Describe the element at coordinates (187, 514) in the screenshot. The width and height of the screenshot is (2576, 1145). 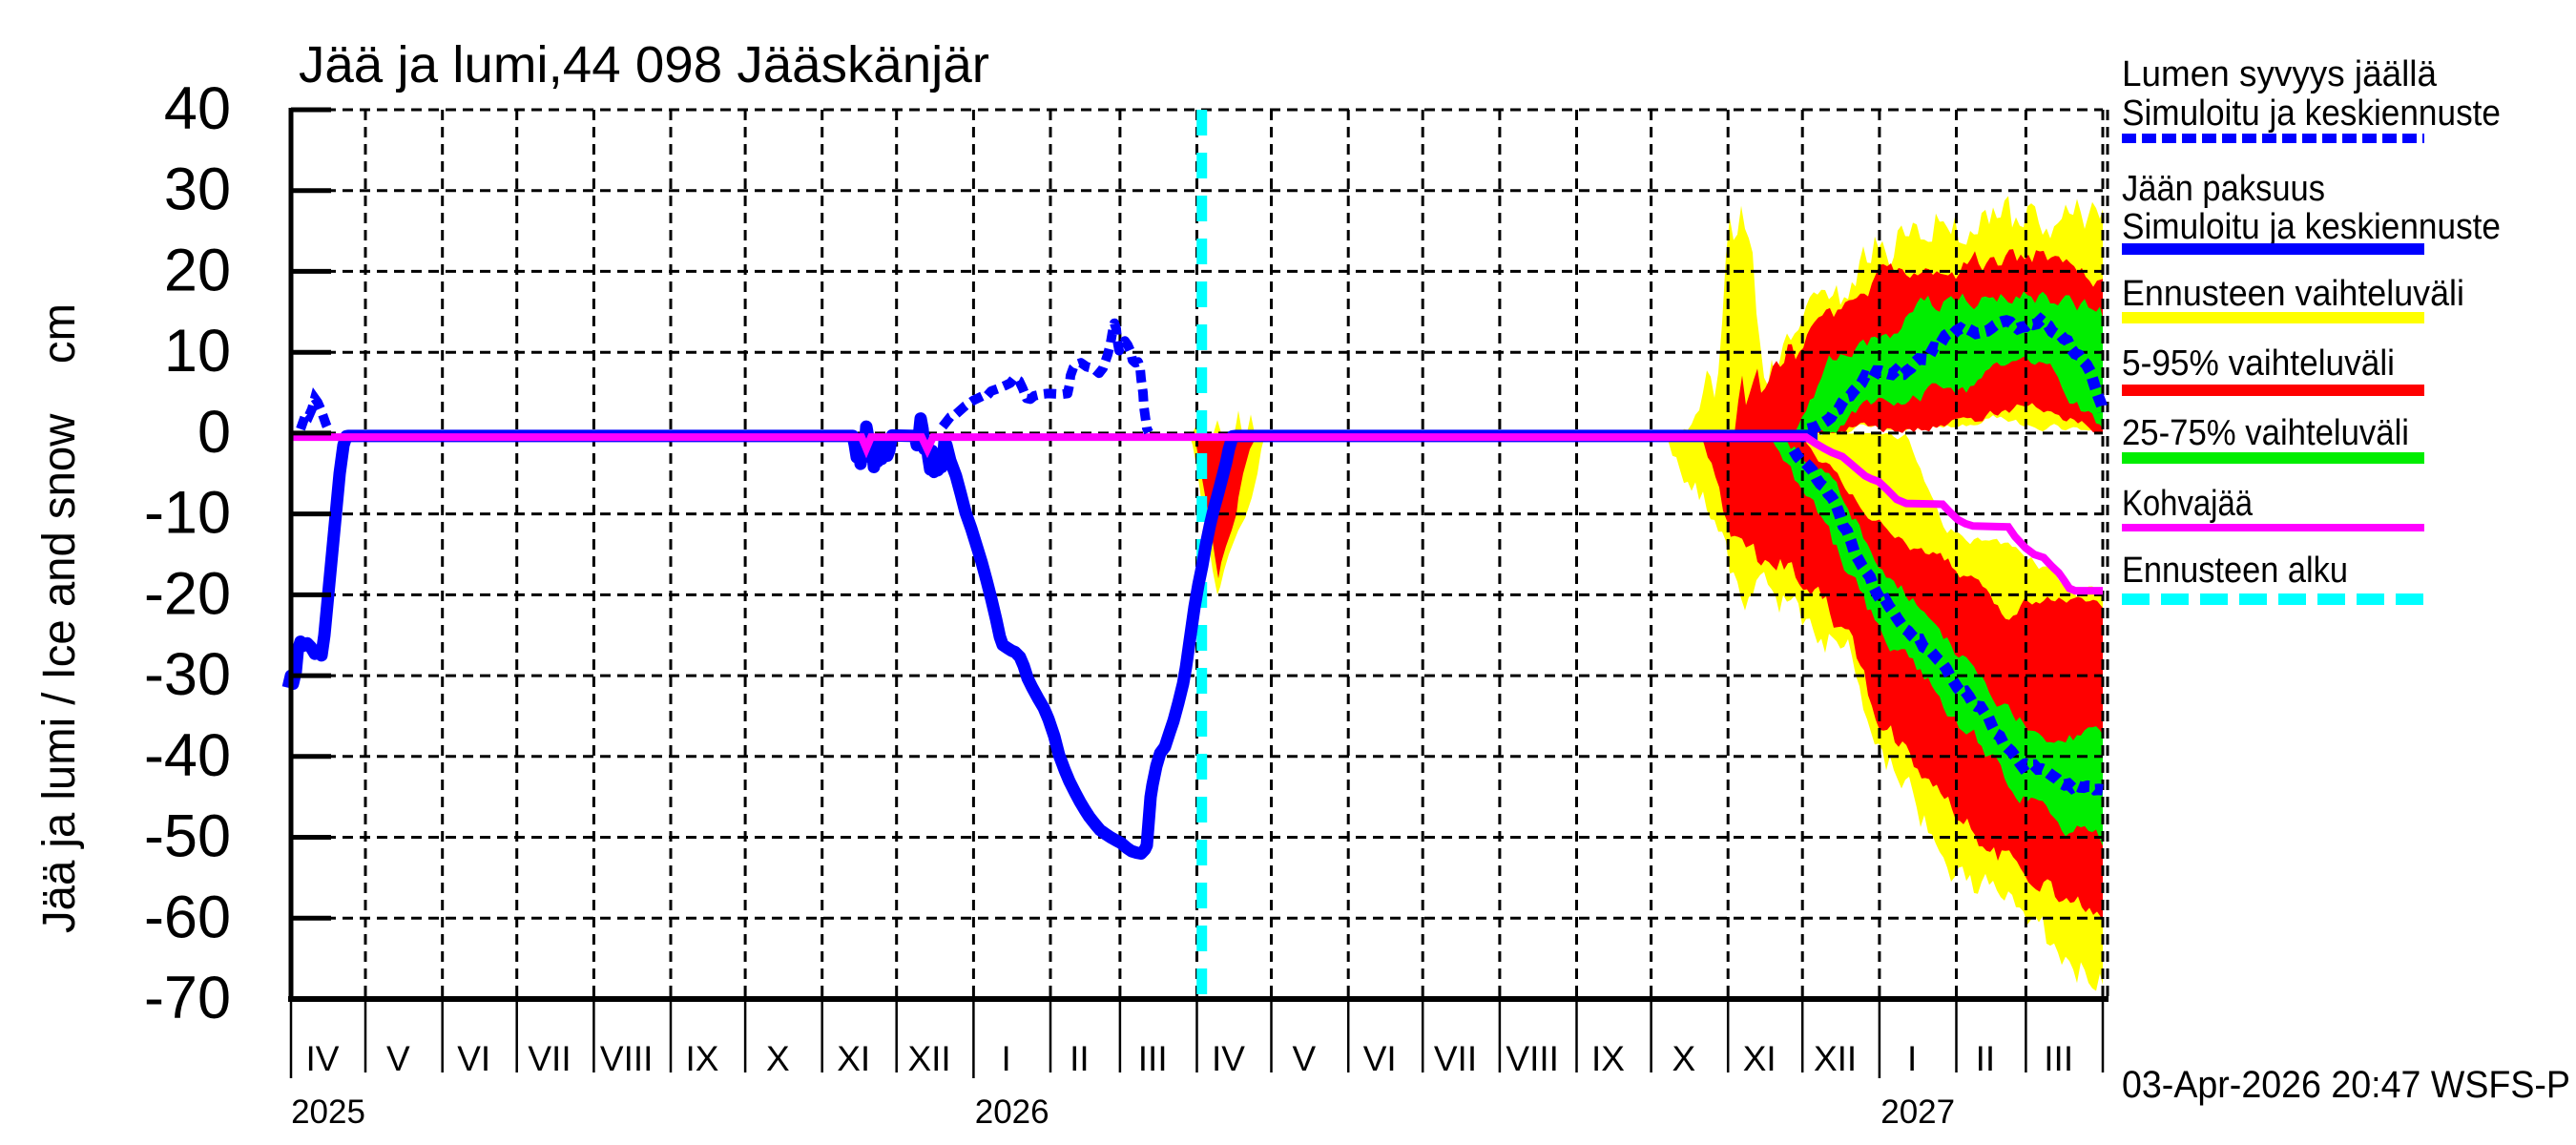
I see `svg-text: -10` at that location.